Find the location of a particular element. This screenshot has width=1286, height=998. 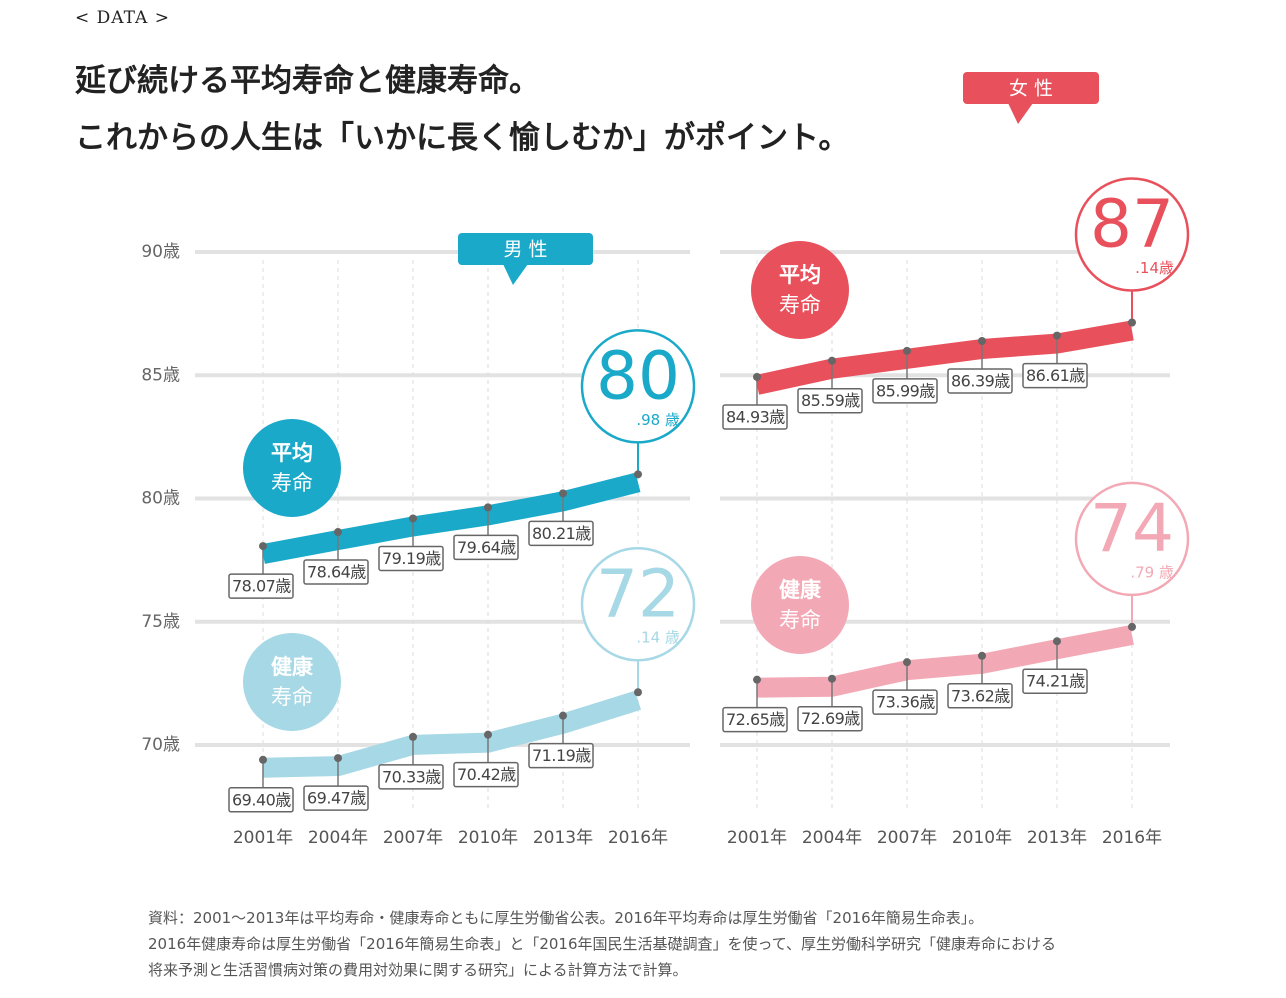

value-label: 84.93歳 is located at coordinates (755, 416).